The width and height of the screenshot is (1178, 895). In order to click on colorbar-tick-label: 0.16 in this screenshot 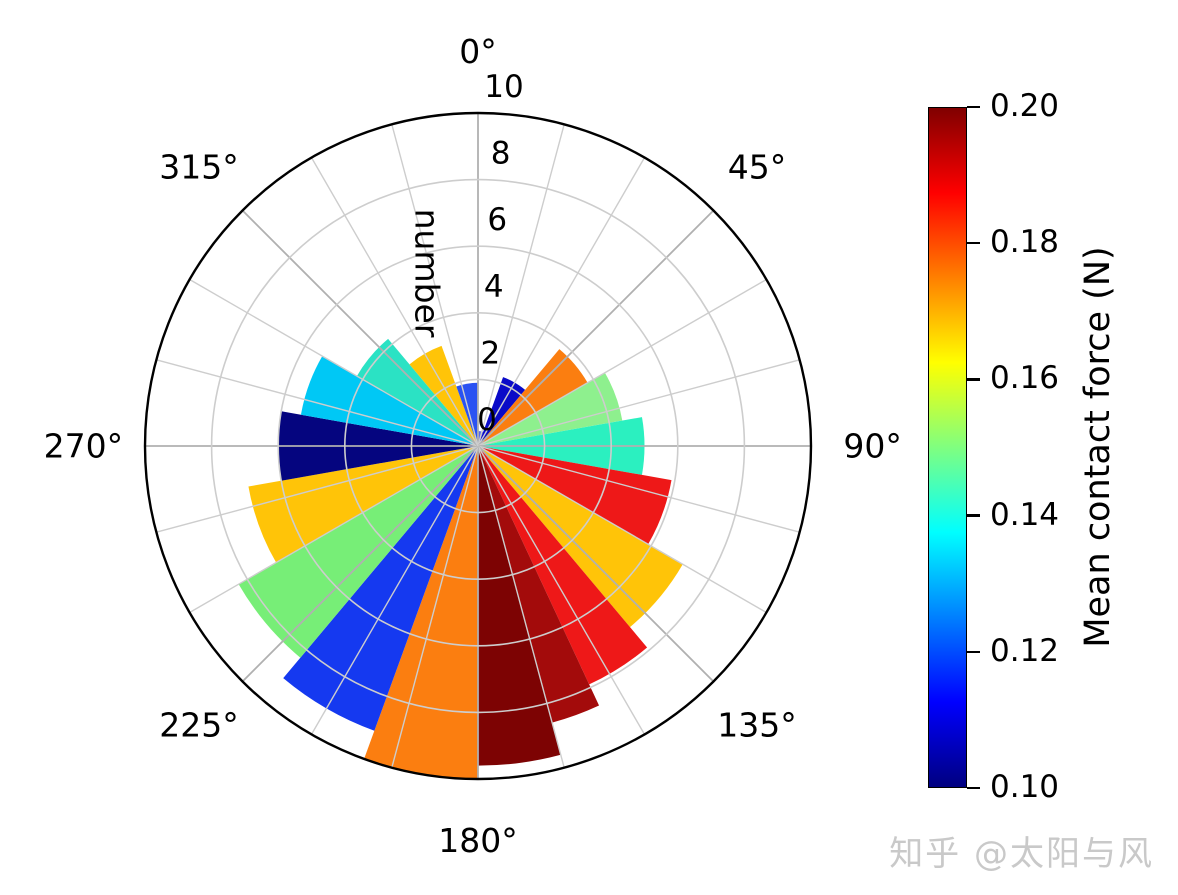, I will do `click(1025, 378)`.